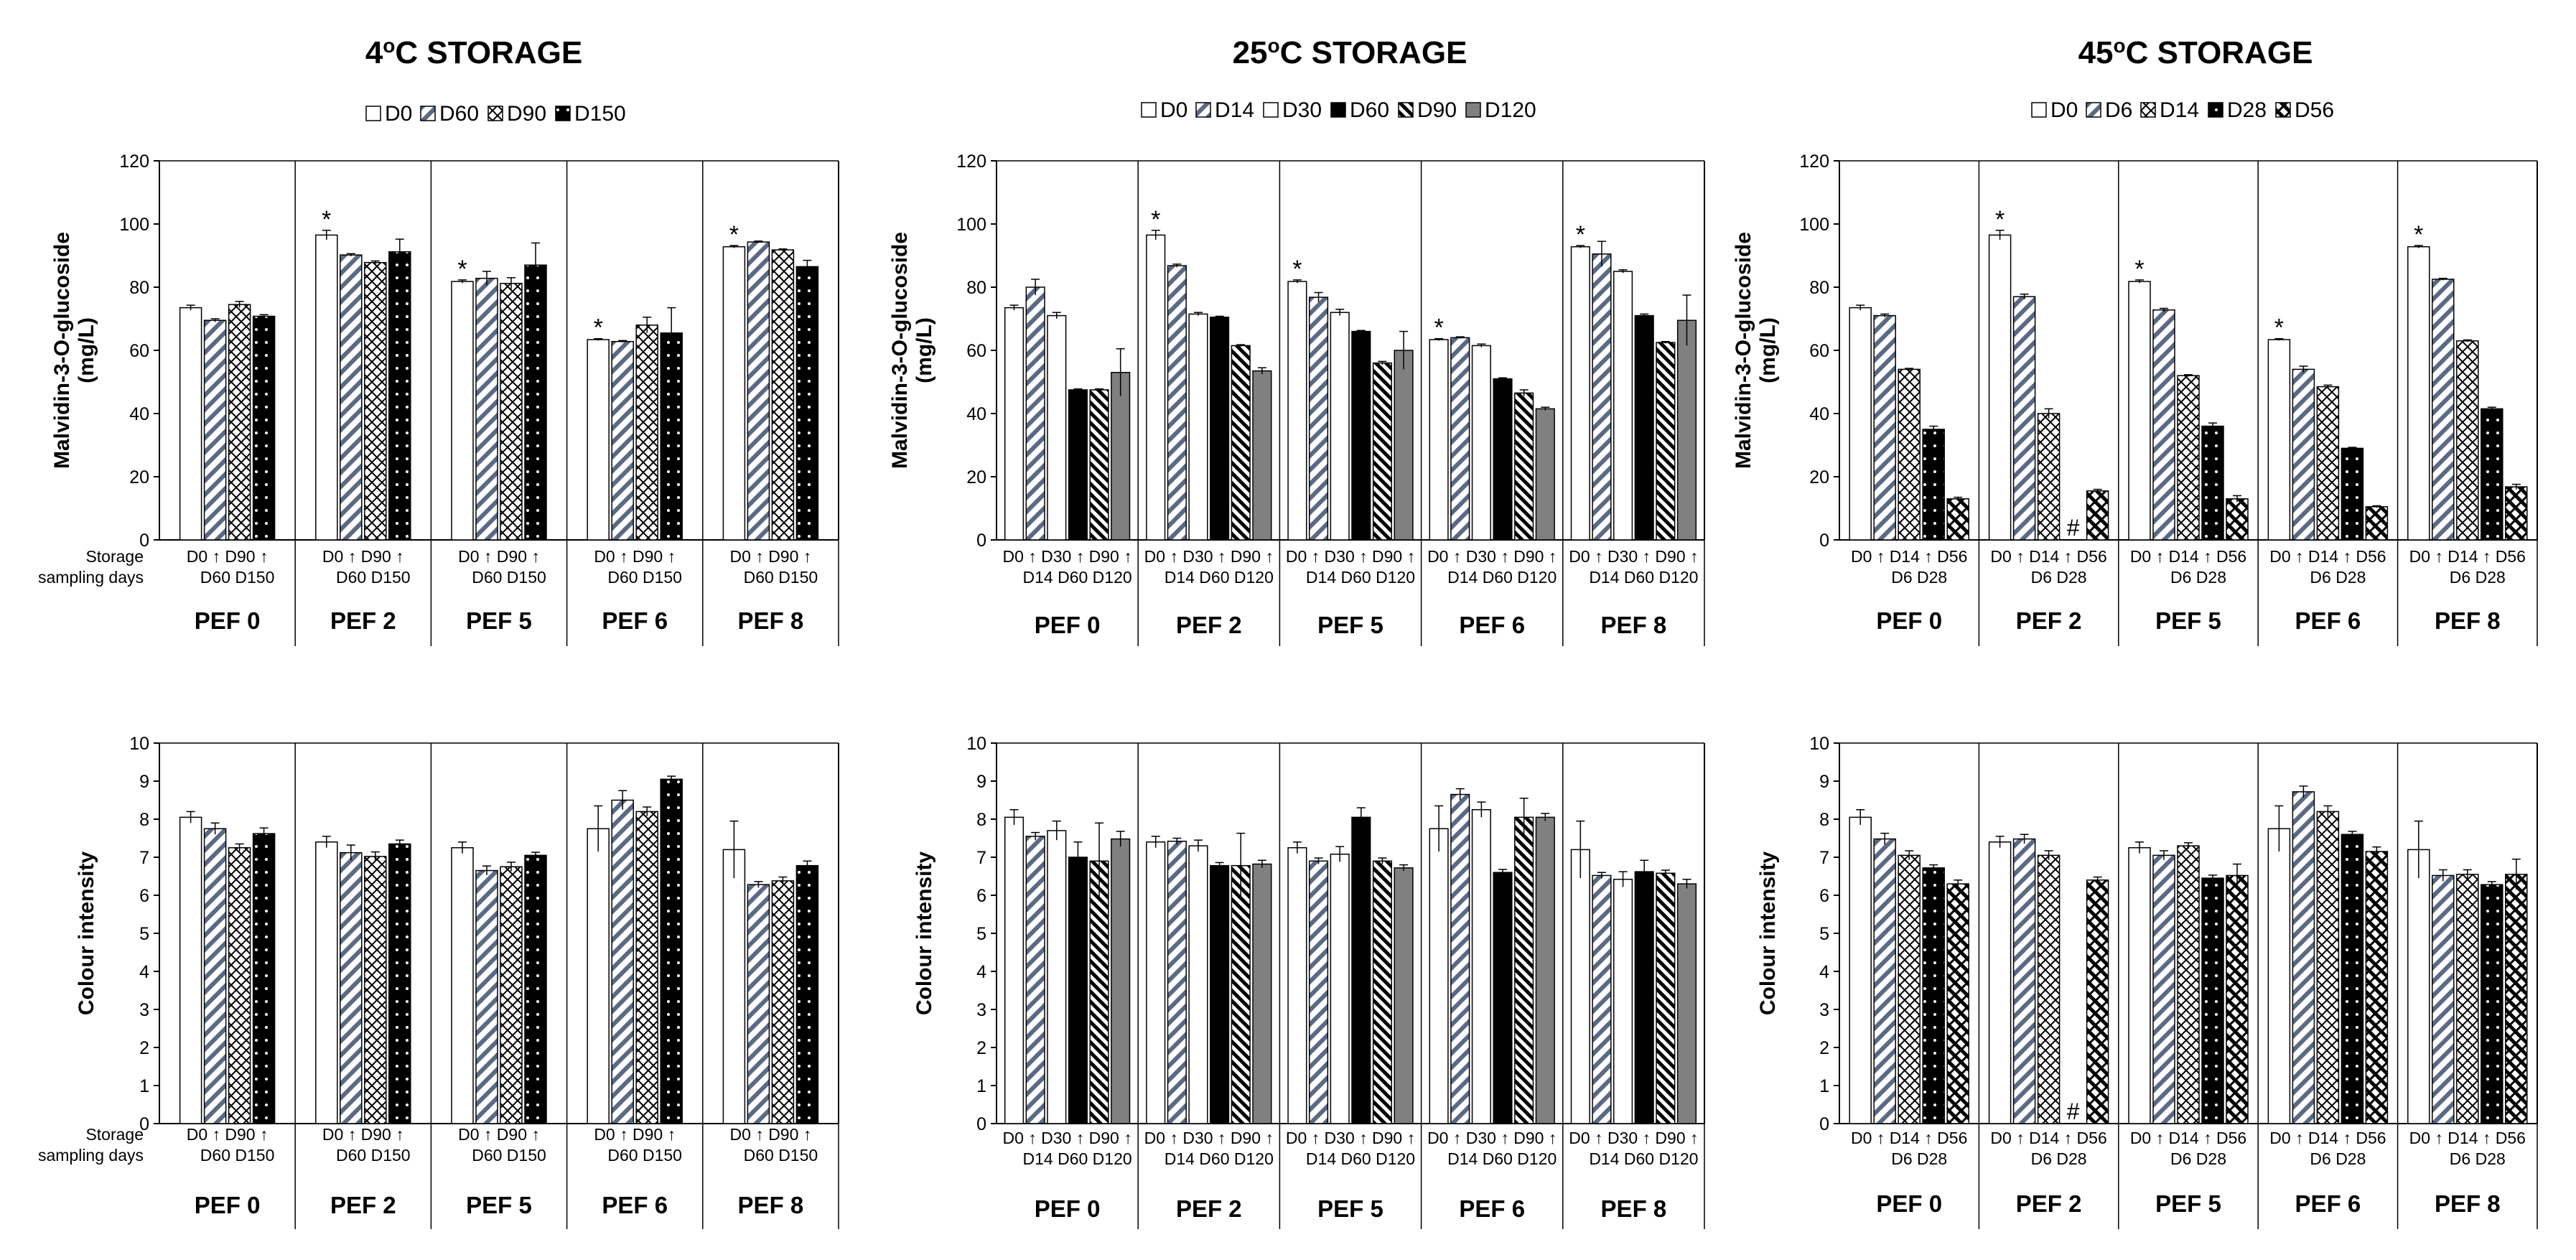  Describe the element at coordinates (1819, 744) in the screenshot. I see `y-tick-label: 10` at that location.